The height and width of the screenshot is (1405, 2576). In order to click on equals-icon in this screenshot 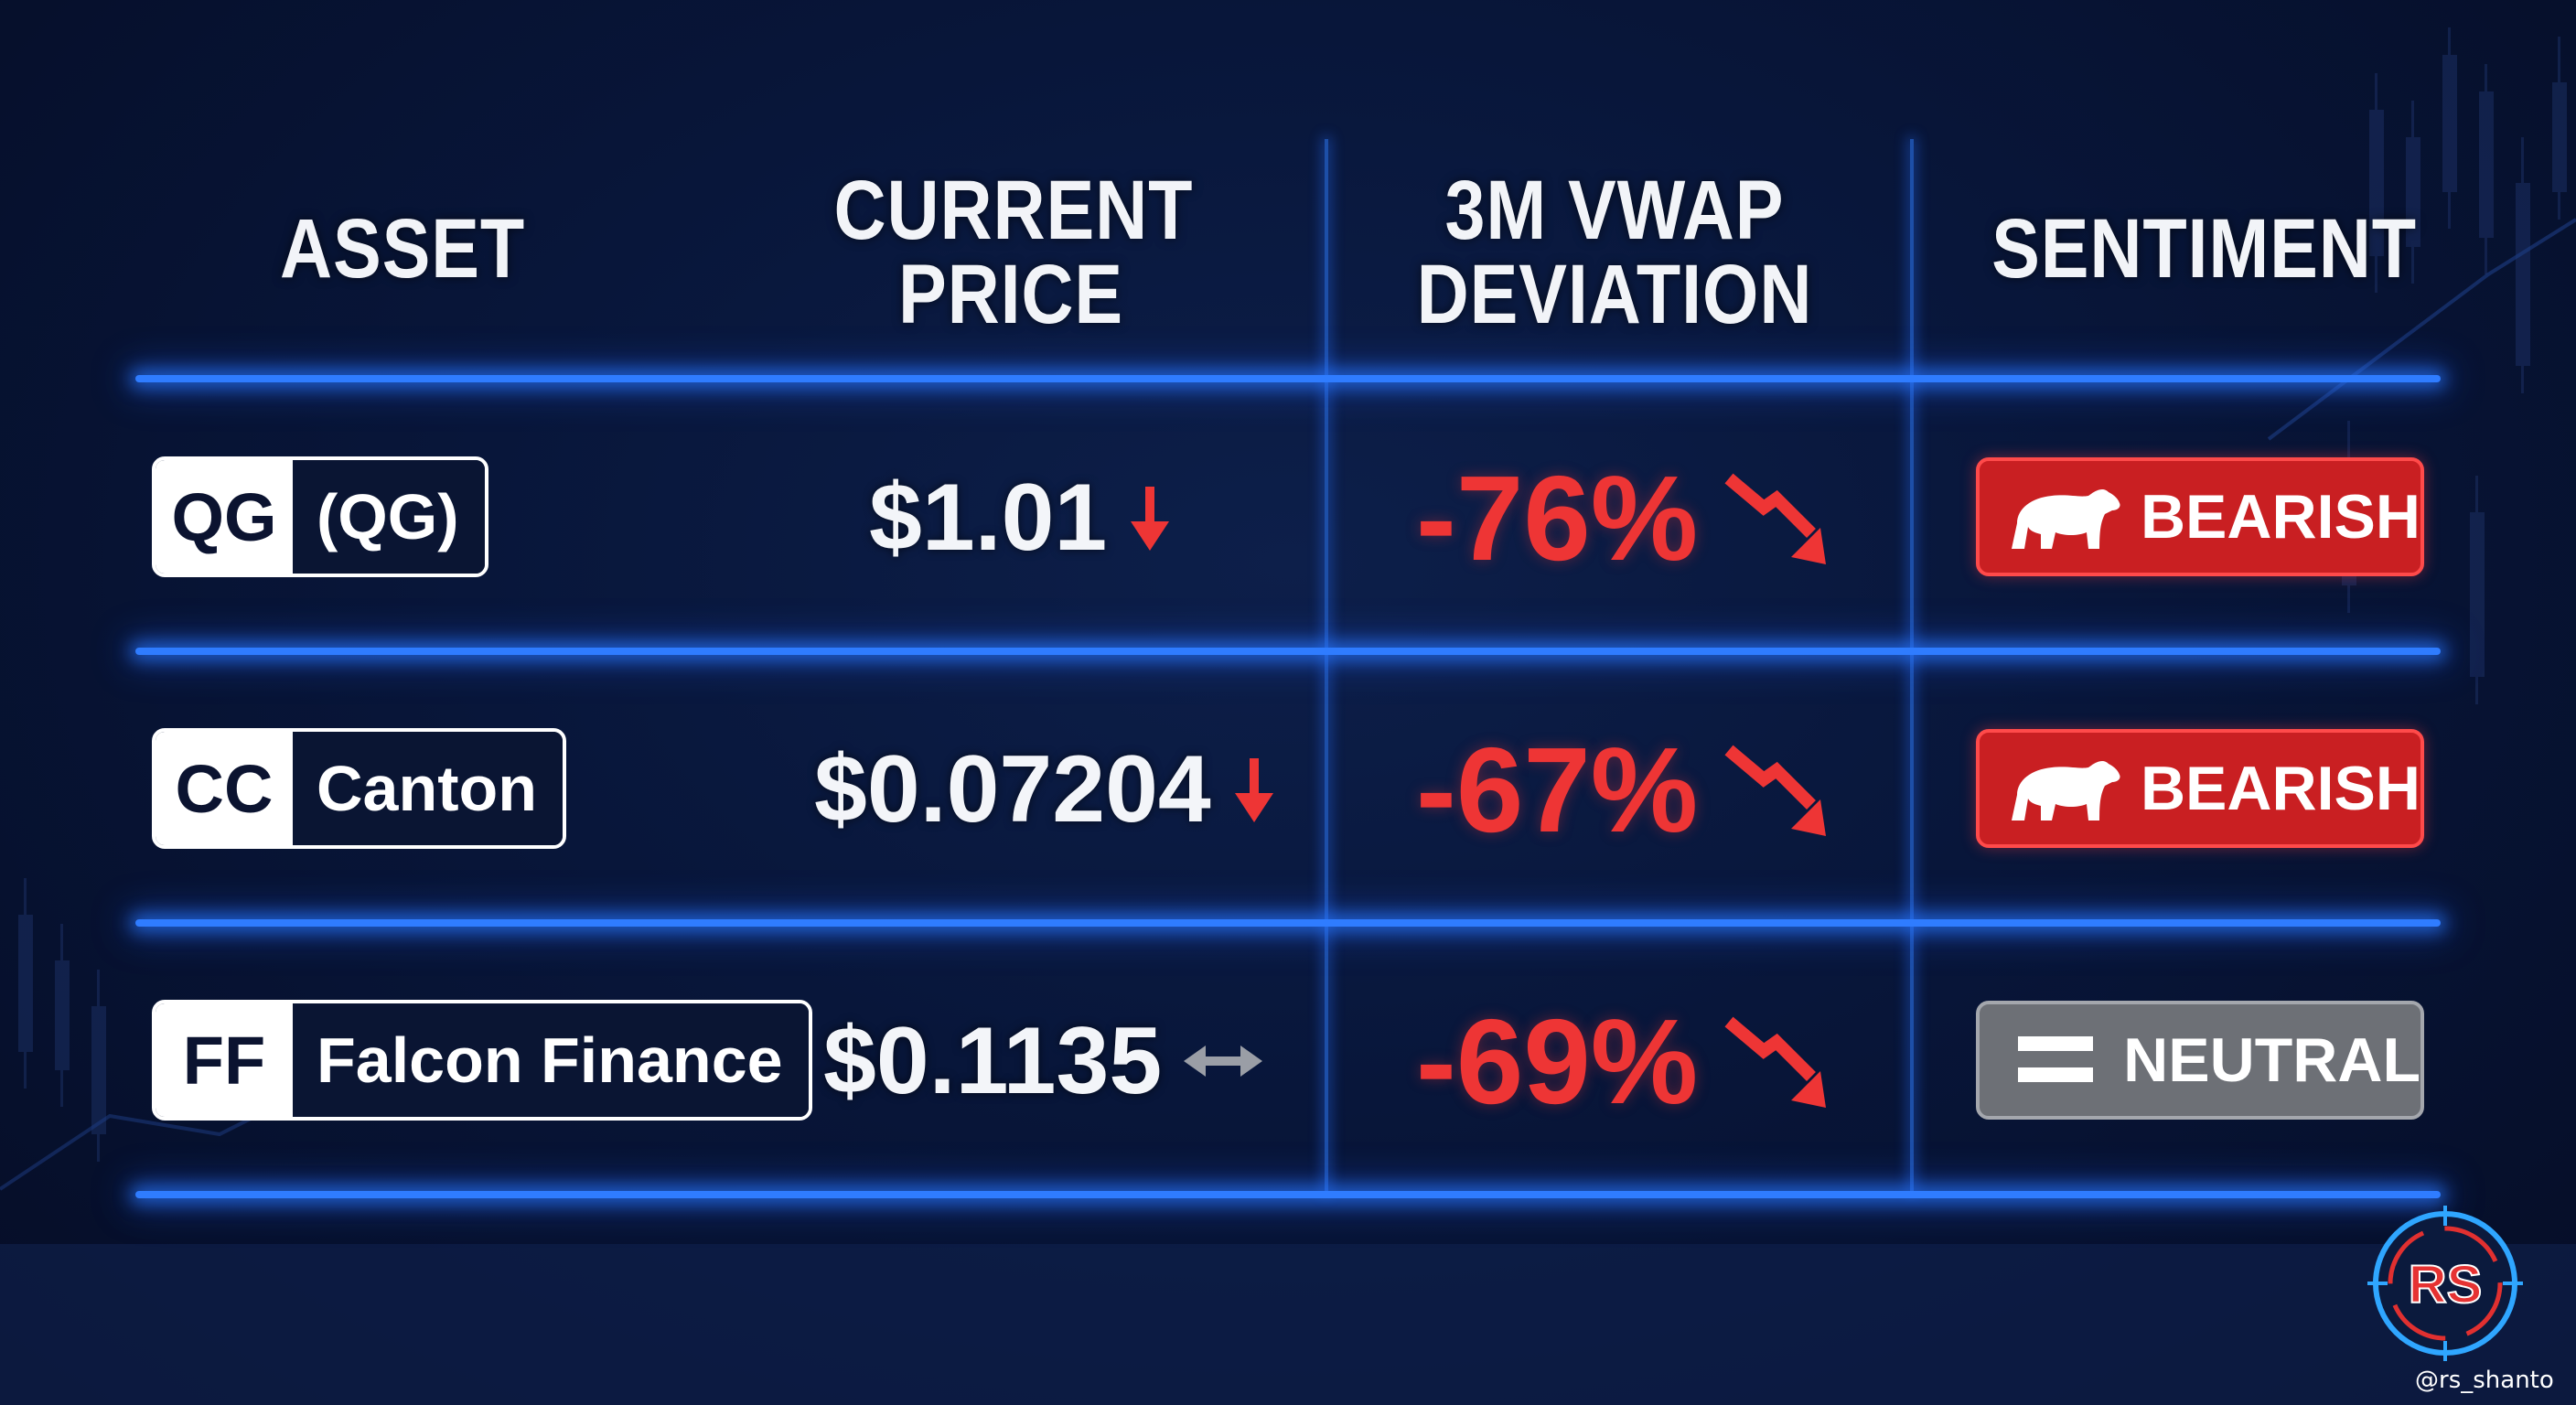, I will do `click(2055, 1059)`.